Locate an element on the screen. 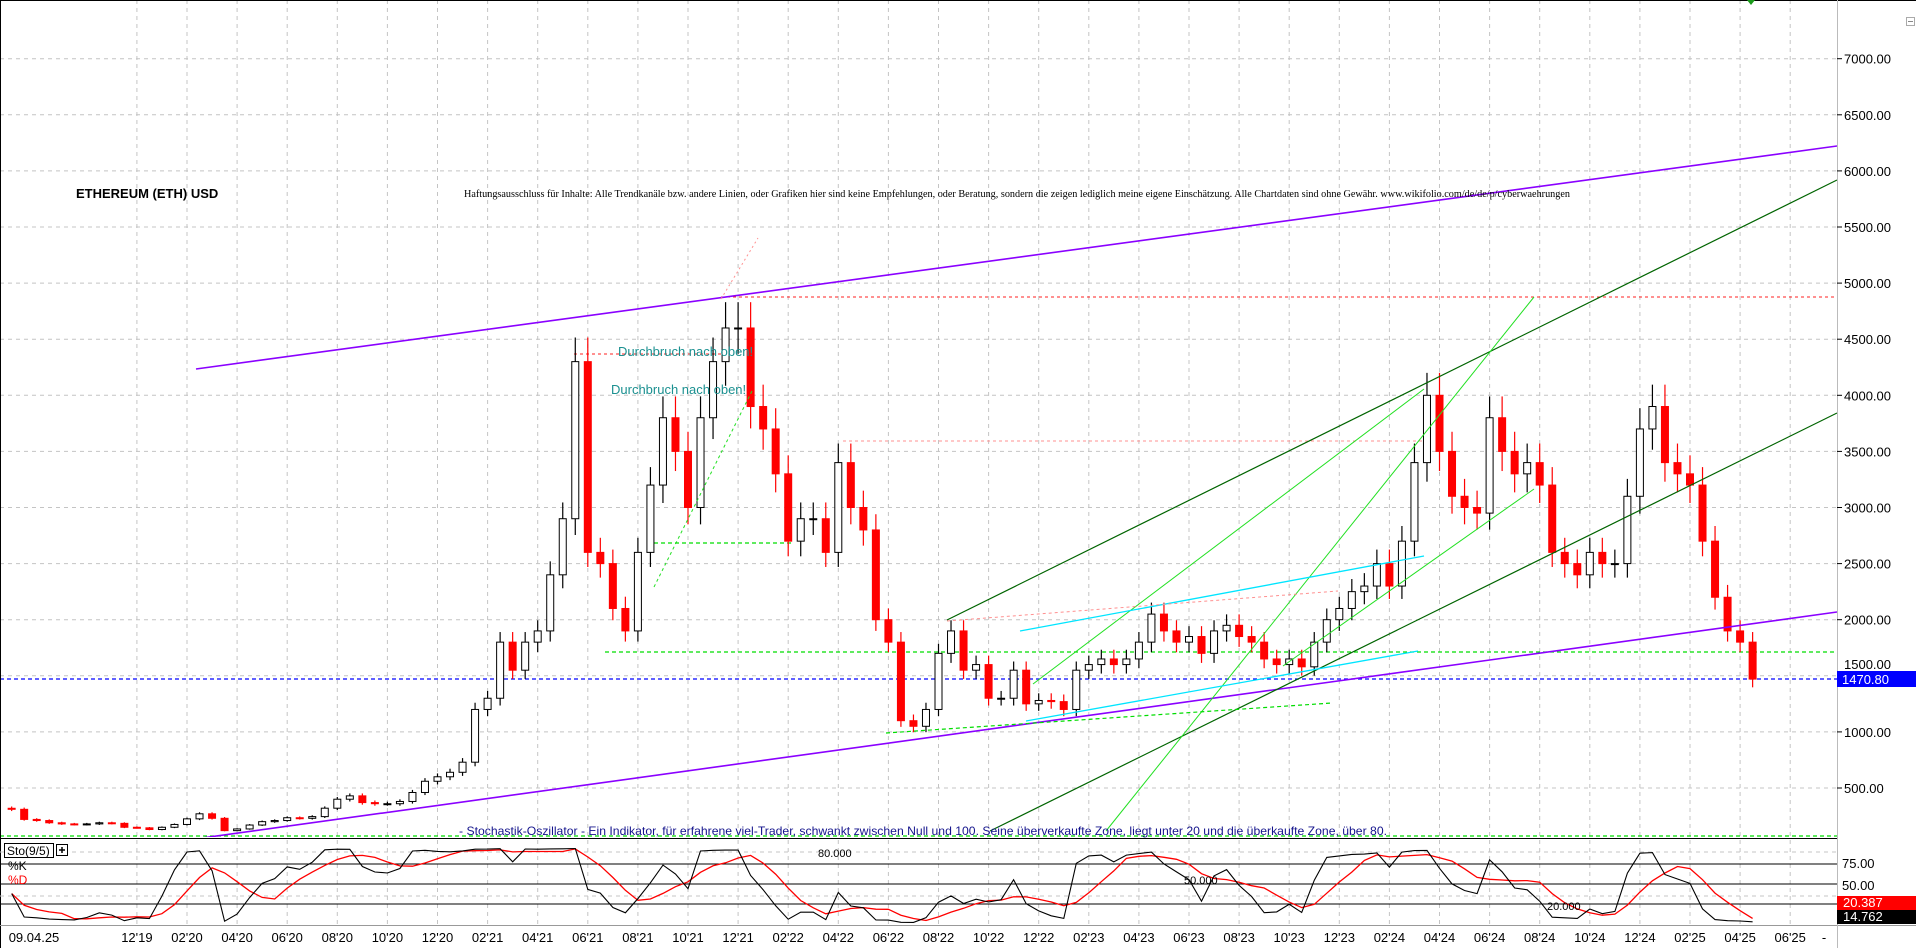 This screenshot has width=1916, height=948. date-label: 06'21 is located at coordinates (587, 937).